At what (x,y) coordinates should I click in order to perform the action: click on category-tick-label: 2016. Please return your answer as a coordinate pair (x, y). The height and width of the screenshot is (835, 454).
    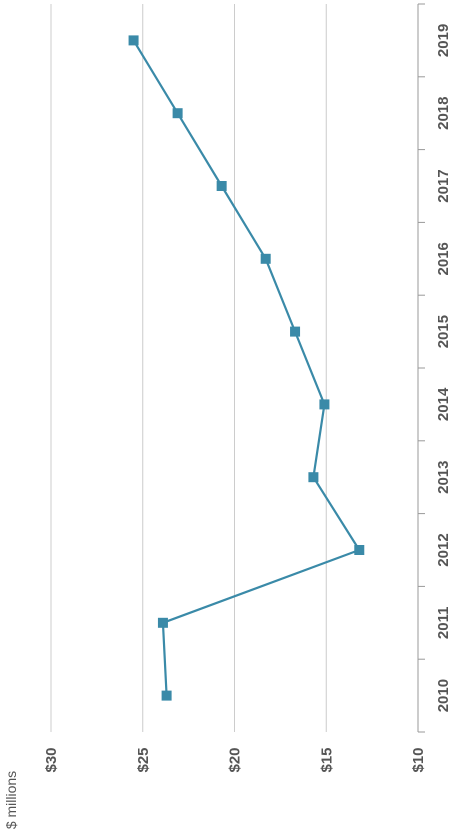
    Looking at the image, I should click on (443, 258).